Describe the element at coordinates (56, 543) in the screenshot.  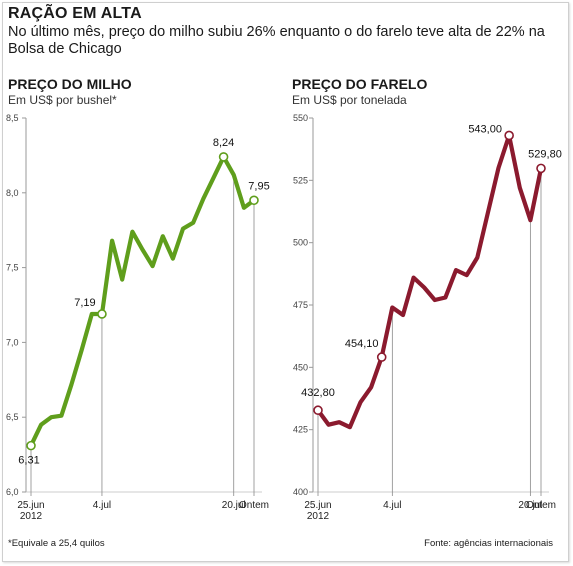
I see `footnote: *Equivale a 25,4 quilos` at that location.